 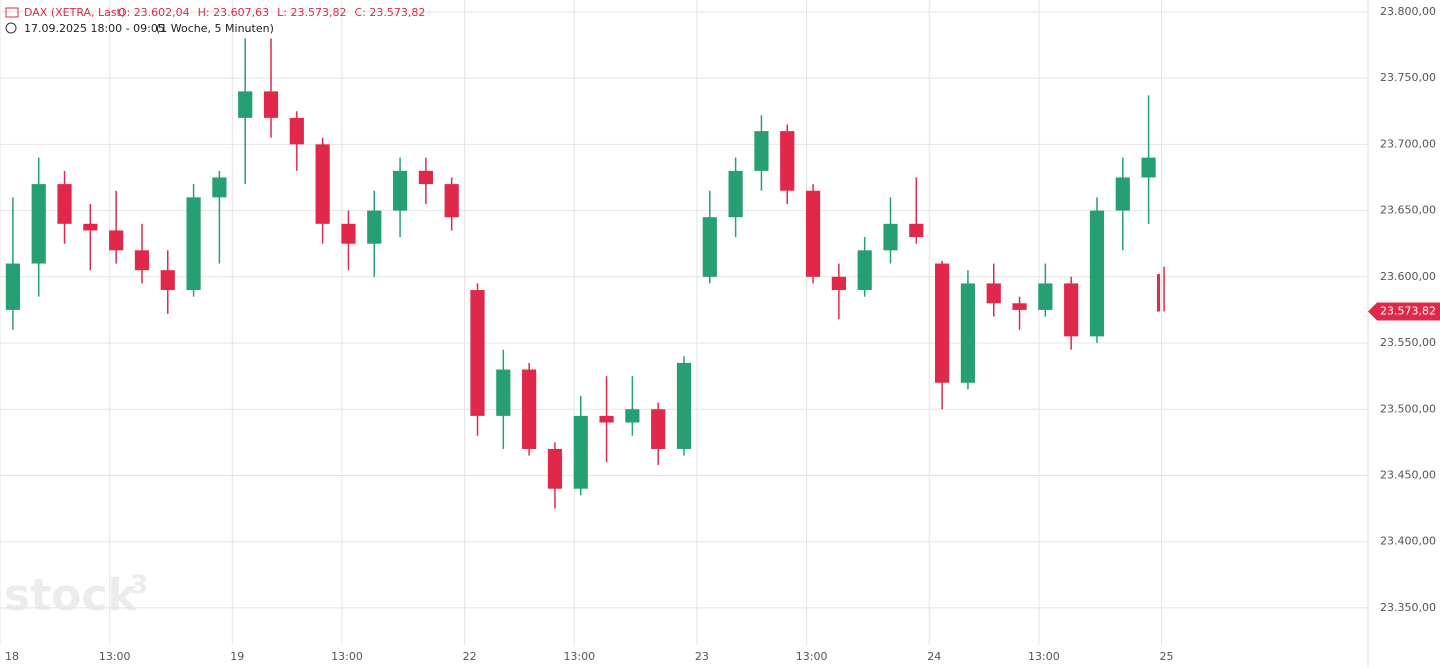 I want to click on y-tick-label: 23.800,00, so click(x=1408, y=11).